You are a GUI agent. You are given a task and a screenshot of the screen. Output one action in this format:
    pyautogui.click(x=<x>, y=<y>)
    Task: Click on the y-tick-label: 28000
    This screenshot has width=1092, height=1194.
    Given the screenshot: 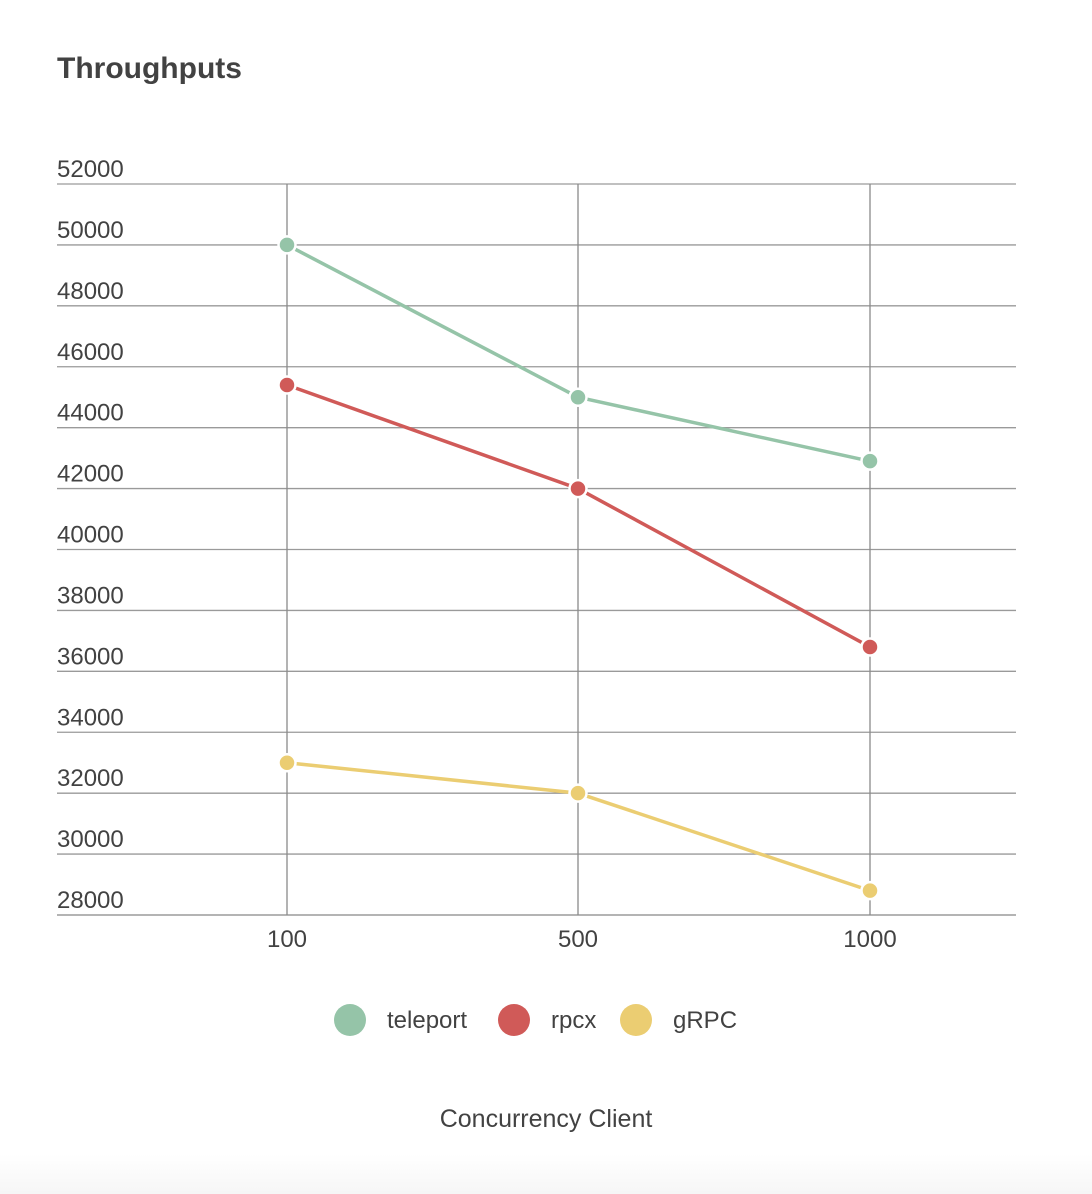 What is the action you would take?
    pyautogui.click(x=90, y=900)
    